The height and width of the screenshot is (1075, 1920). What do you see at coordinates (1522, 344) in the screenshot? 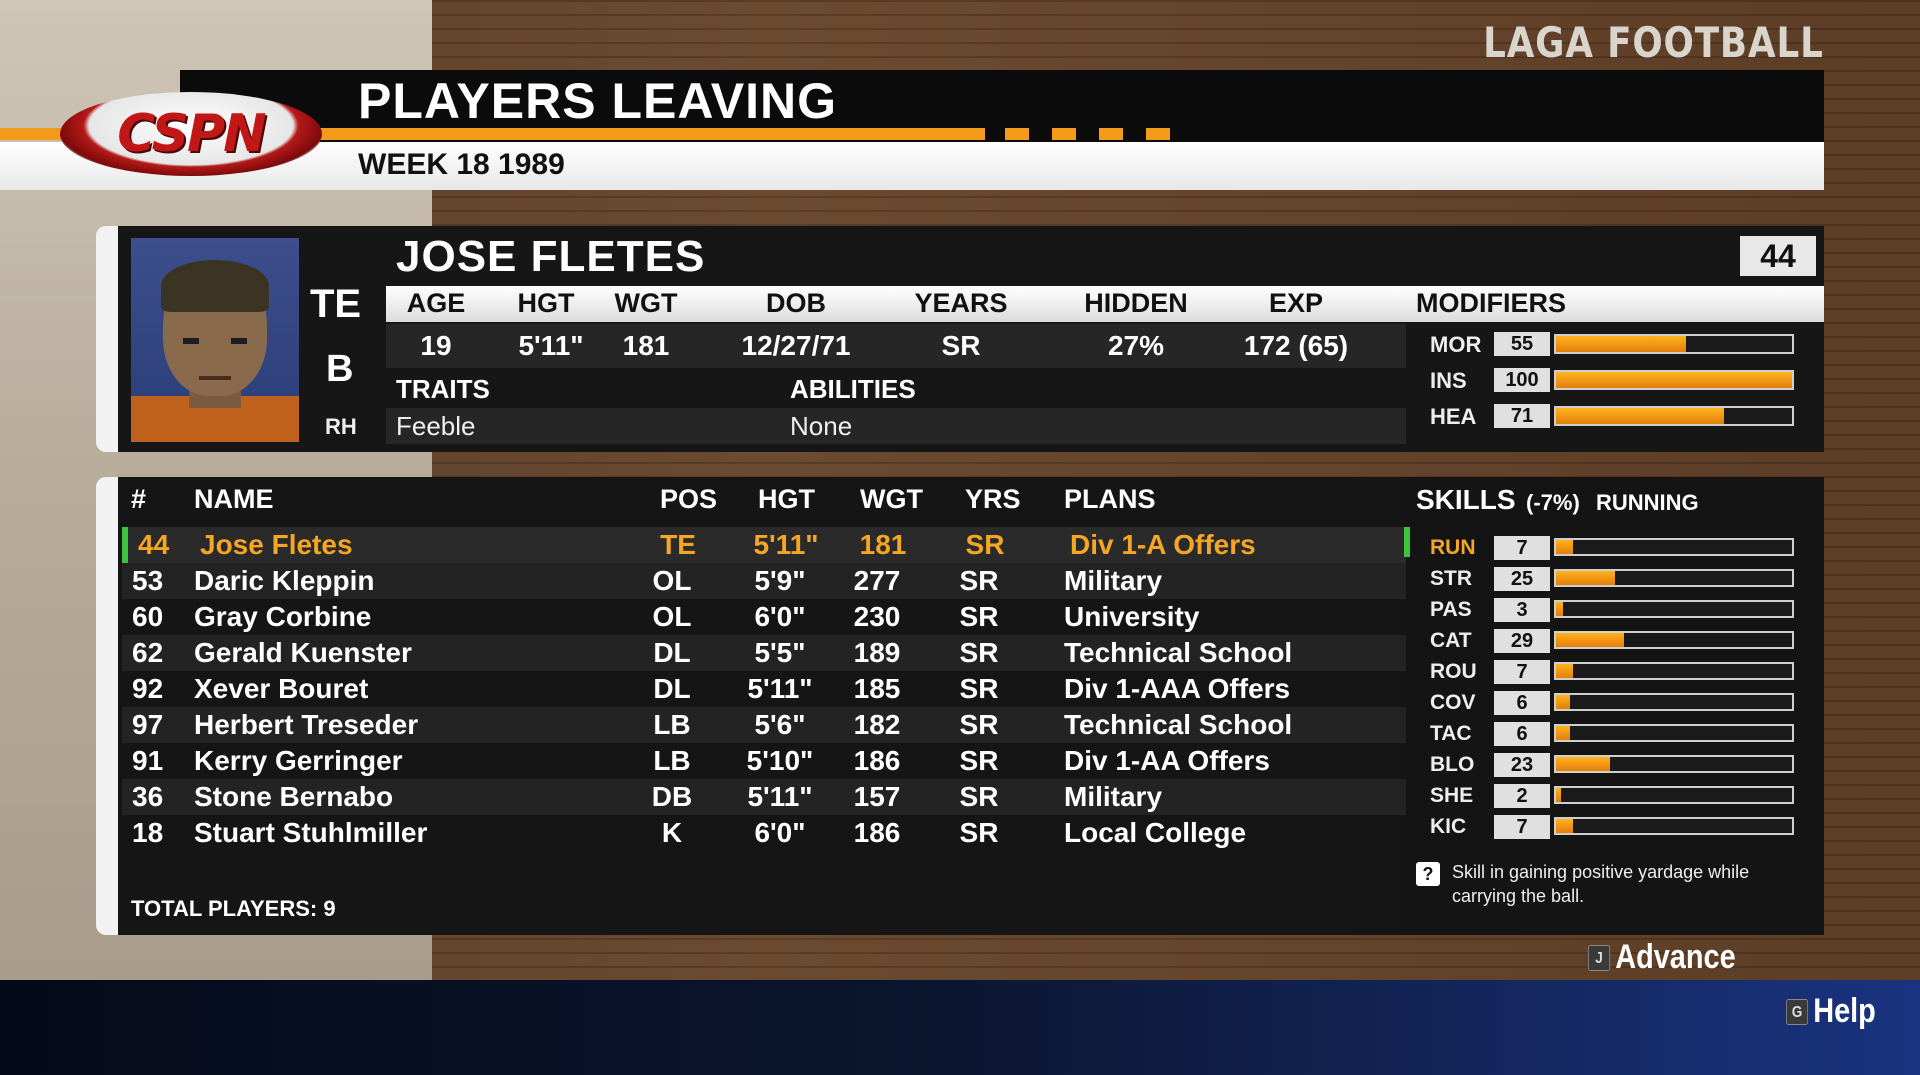
I see `modifier-value: 55` at bounding box center [1522, 344].